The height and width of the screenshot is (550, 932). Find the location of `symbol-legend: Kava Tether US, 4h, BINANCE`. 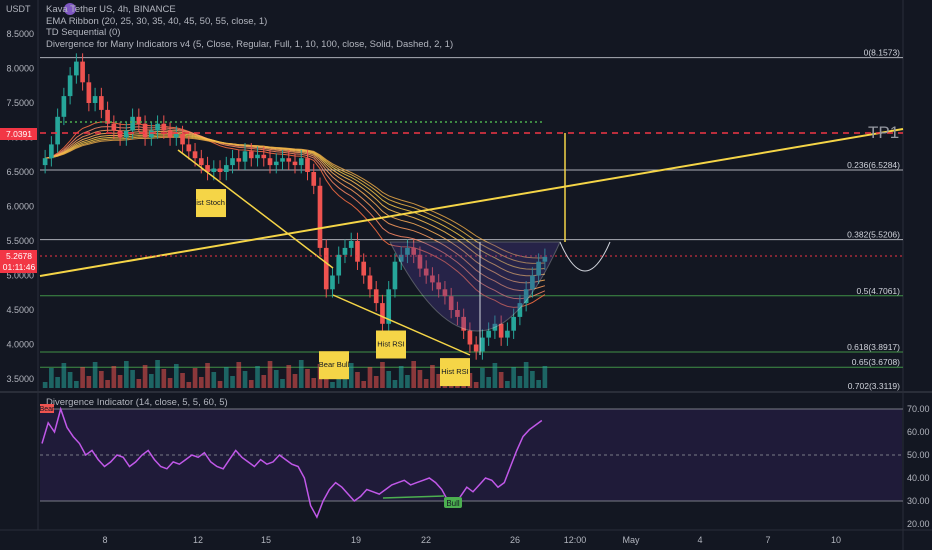

symbol-legend: Kava Tether US, 4h, BINANCE is located at coordinates (111, 9).